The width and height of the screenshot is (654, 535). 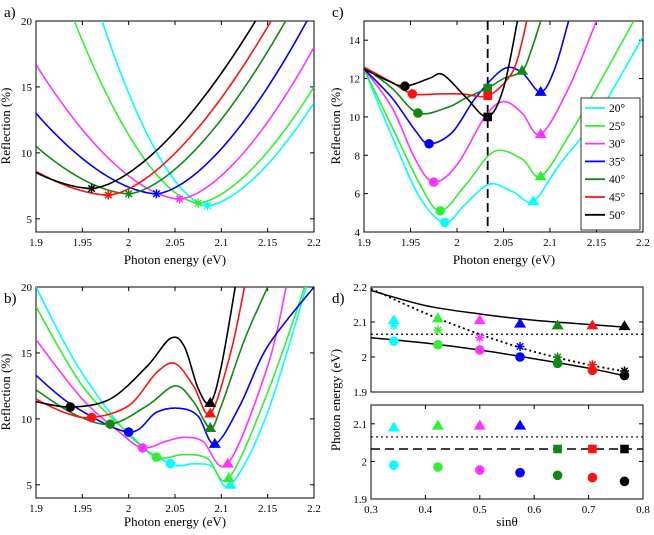 I want to click on panel-label: b), so click(x=10, y=299).